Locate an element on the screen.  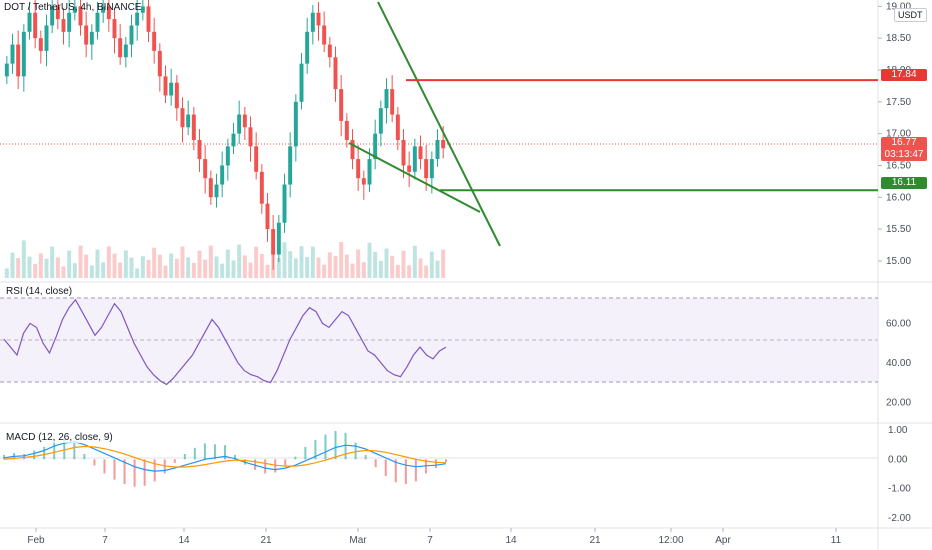
symbol-title: DOT / TetherUS, 4h, BINANCE is located at coordinates (73, 7).